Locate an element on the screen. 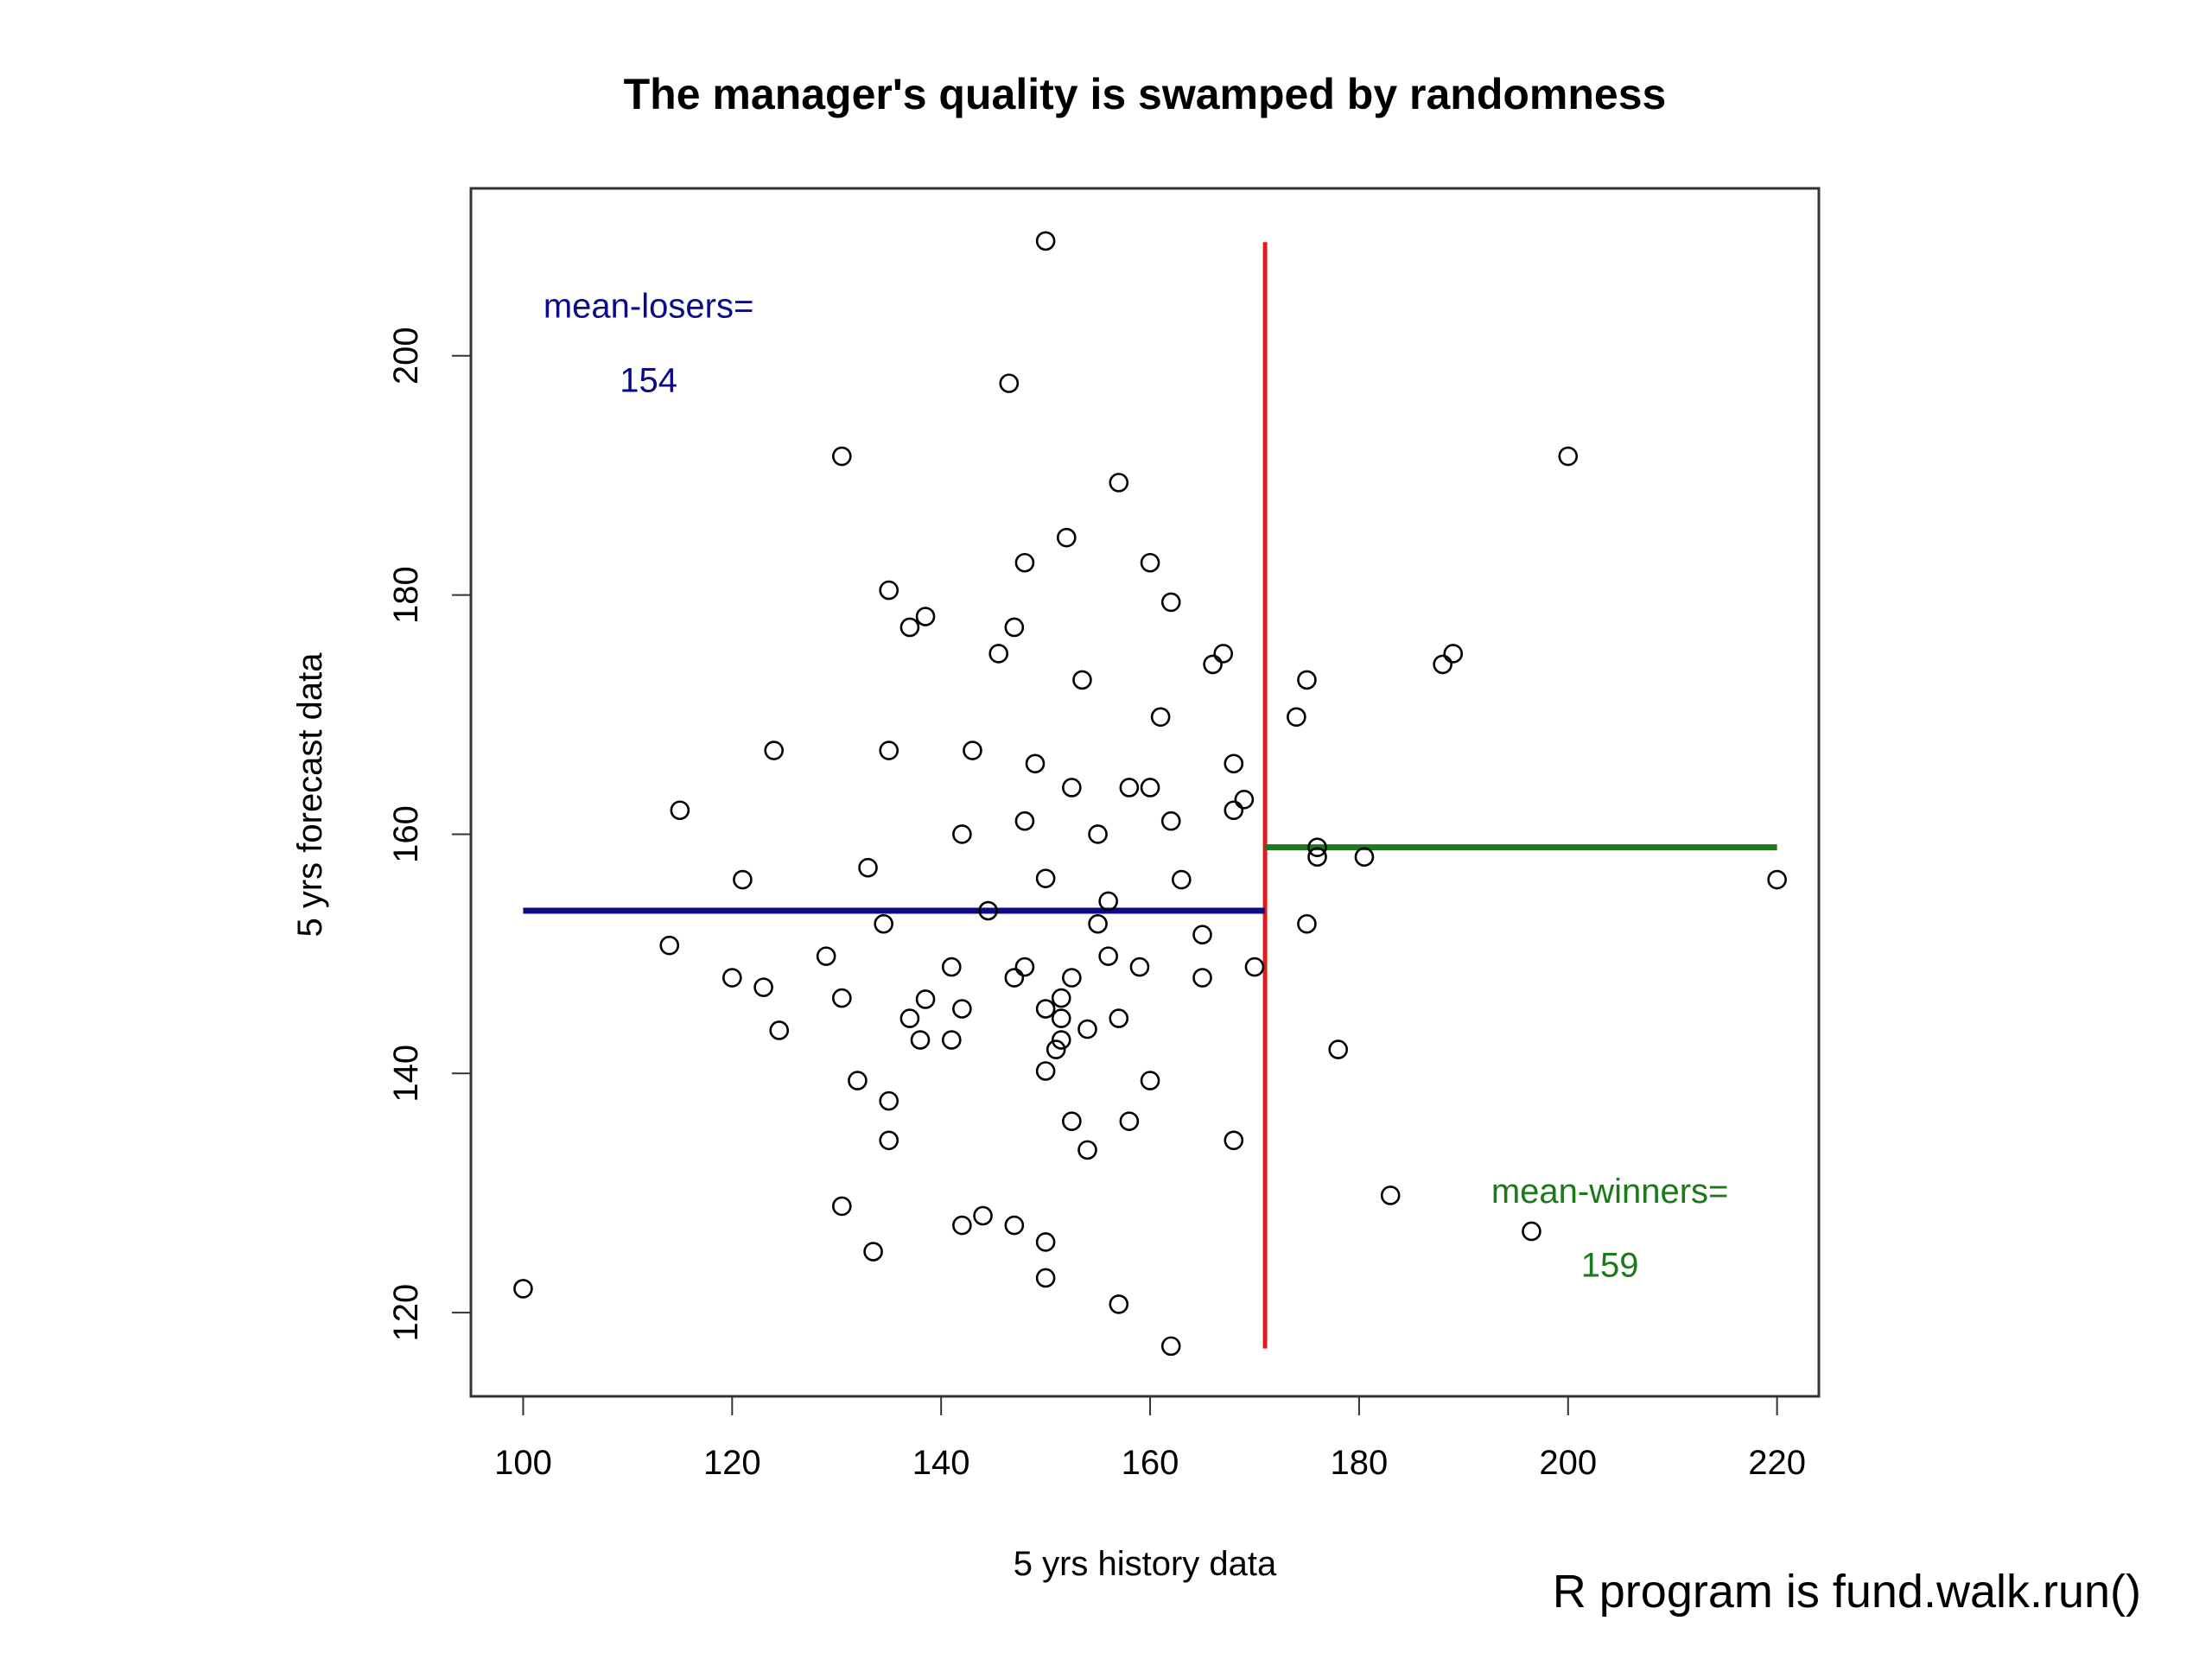 The image size is (2212, 1659). annotation-text: mean-losers= is located at coordinates (648, 306).